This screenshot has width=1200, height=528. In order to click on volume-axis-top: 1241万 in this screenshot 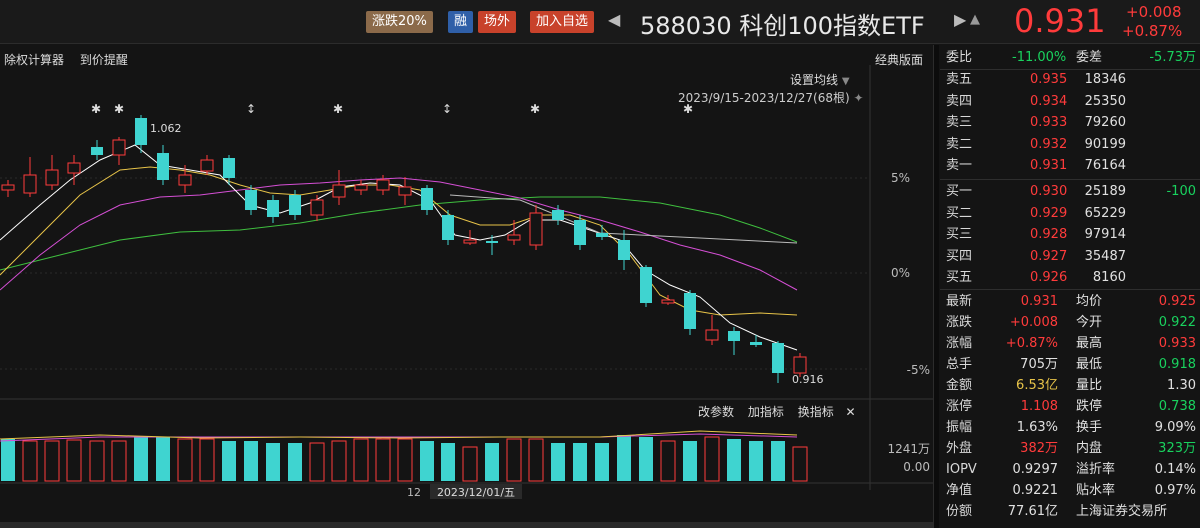, I will do `click(908, 449)`.